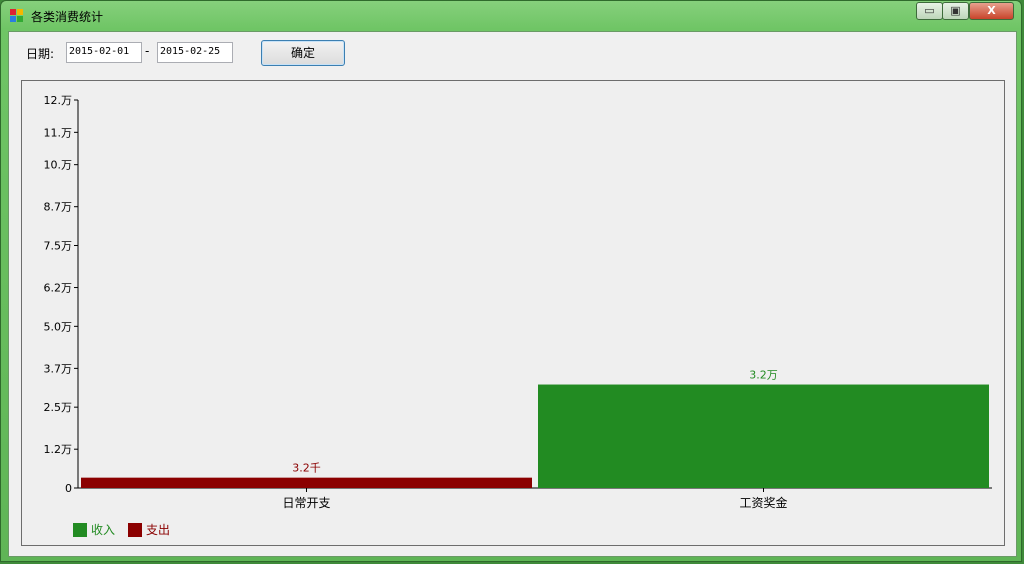 Image resolution: width=1024 pixels, height=564 pixels. What do you see at coordinates (58, 288) in the screenshot?
I see `y-tick-label: 6.2万` at bounding box center [58, 288].